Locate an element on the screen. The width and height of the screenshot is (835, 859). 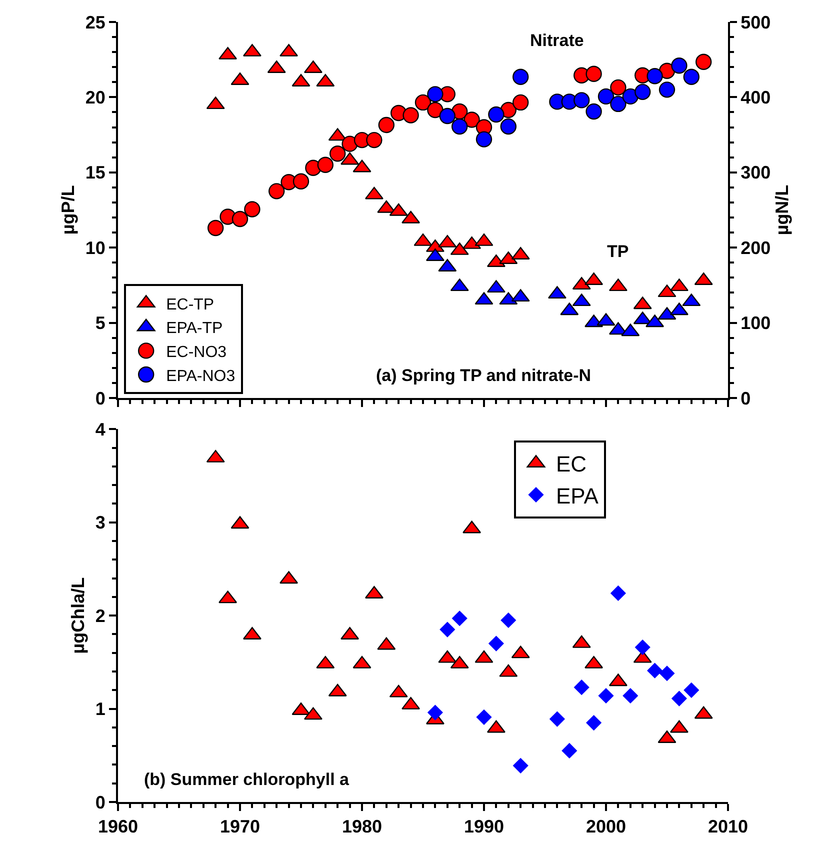
x-tick-label: 2000 is located at coordinates (606, 826).